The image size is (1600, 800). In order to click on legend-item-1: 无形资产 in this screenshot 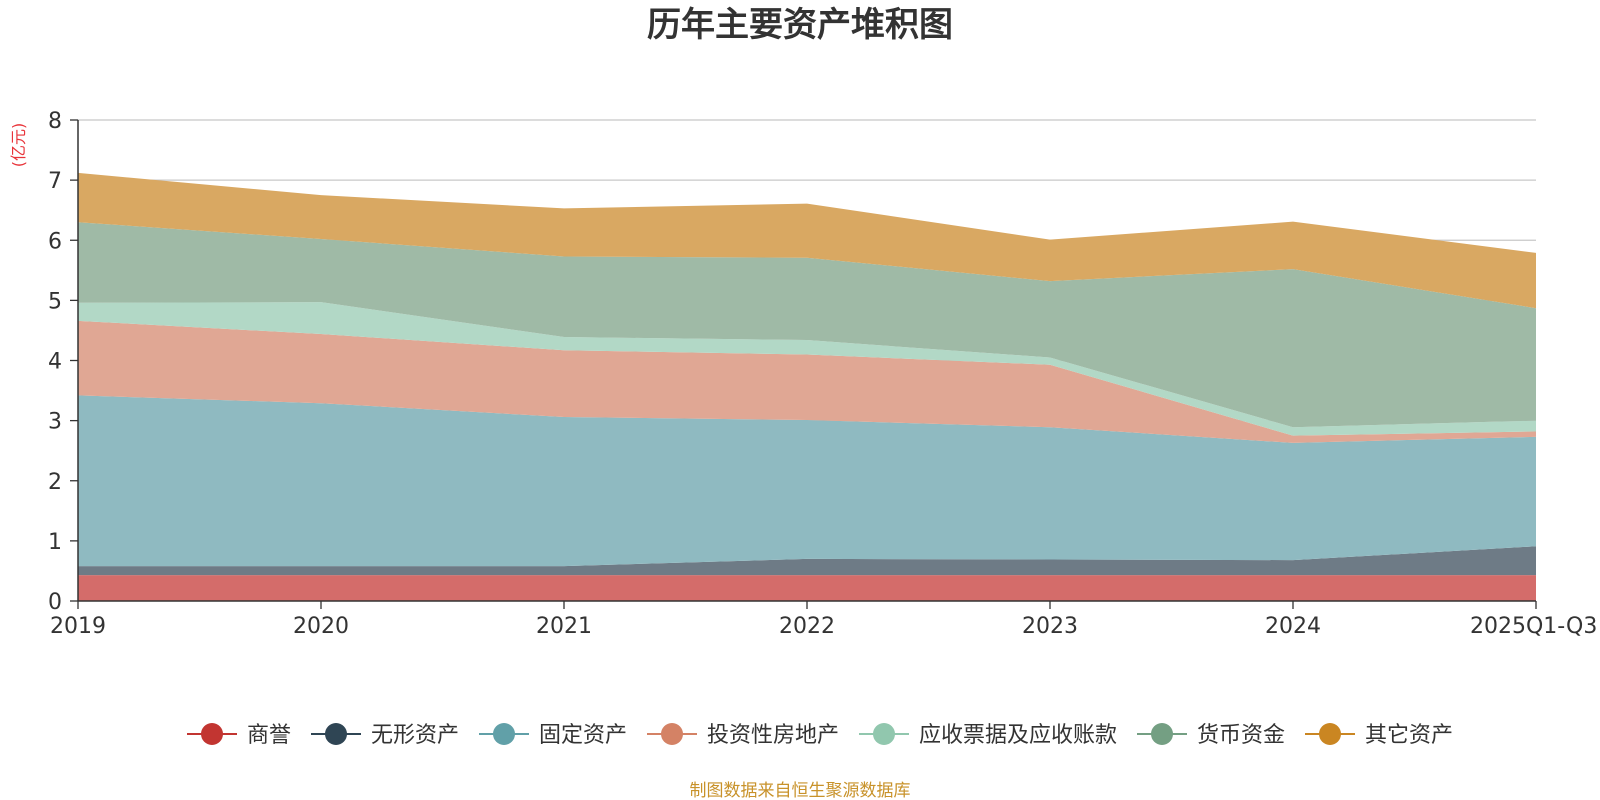, I will do `click(385, 735)`.